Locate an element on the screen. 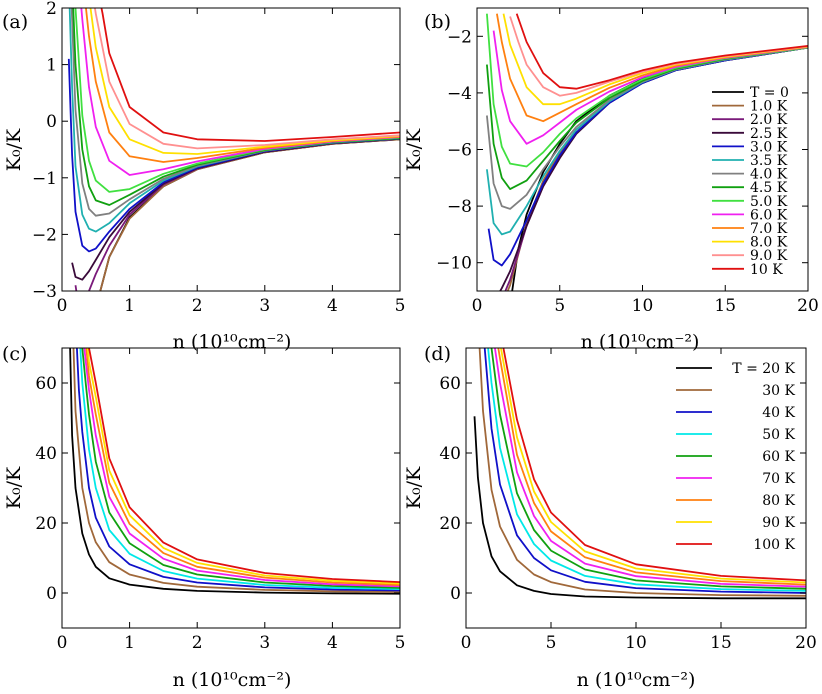 This screenshot has width=822, height=694. legend-label: 90 K is located at coordinates (778, 523).